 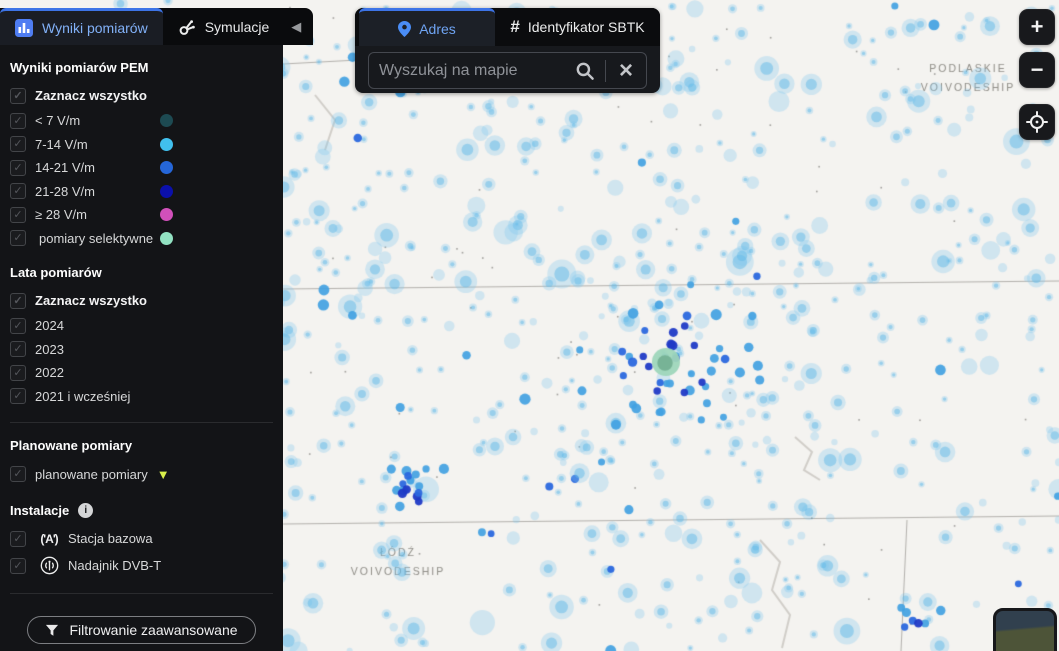 I want to click on year-label: 2022, so click(x=49, y=373).